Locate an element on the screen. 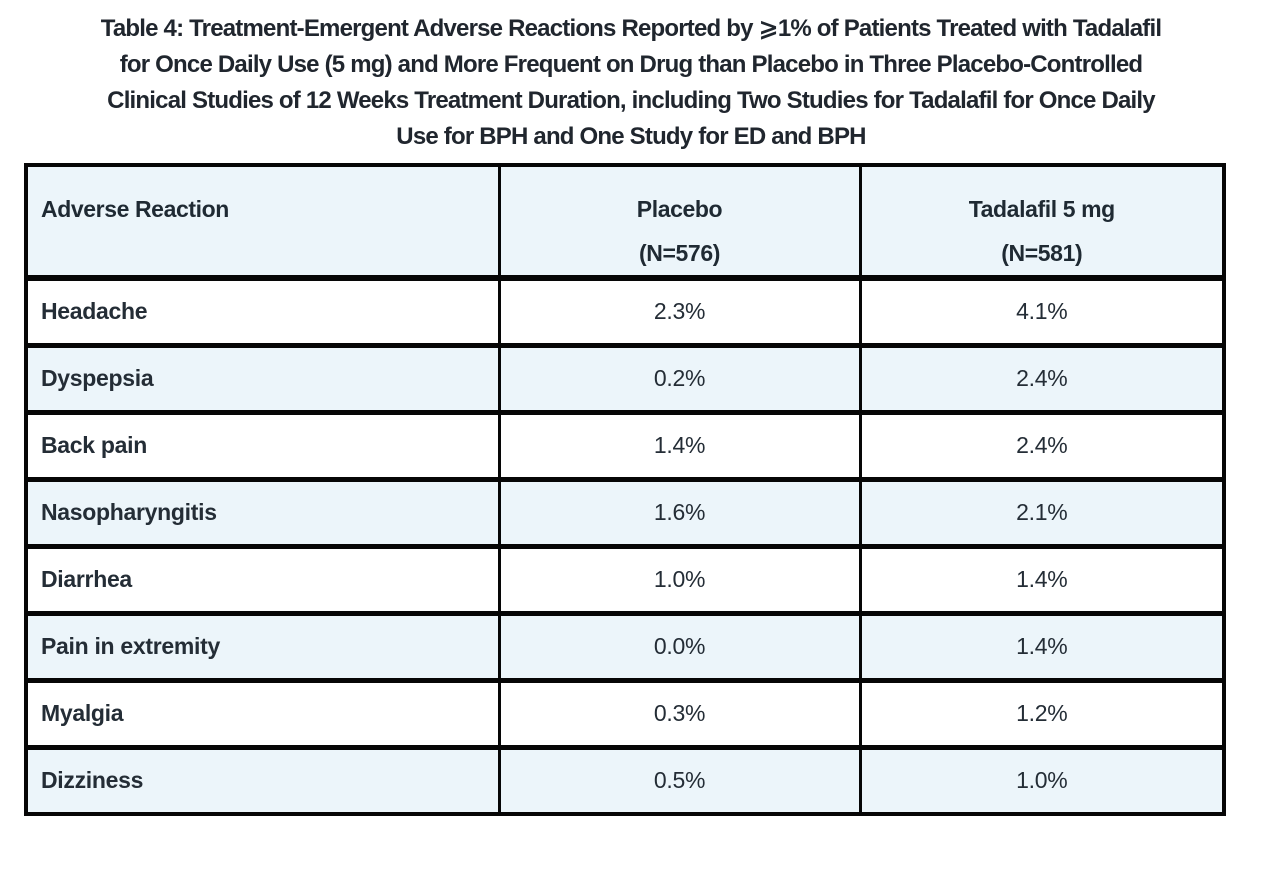  adverse-reaction-cell: Nasopharyngitis is located at coordinates (262, 513).